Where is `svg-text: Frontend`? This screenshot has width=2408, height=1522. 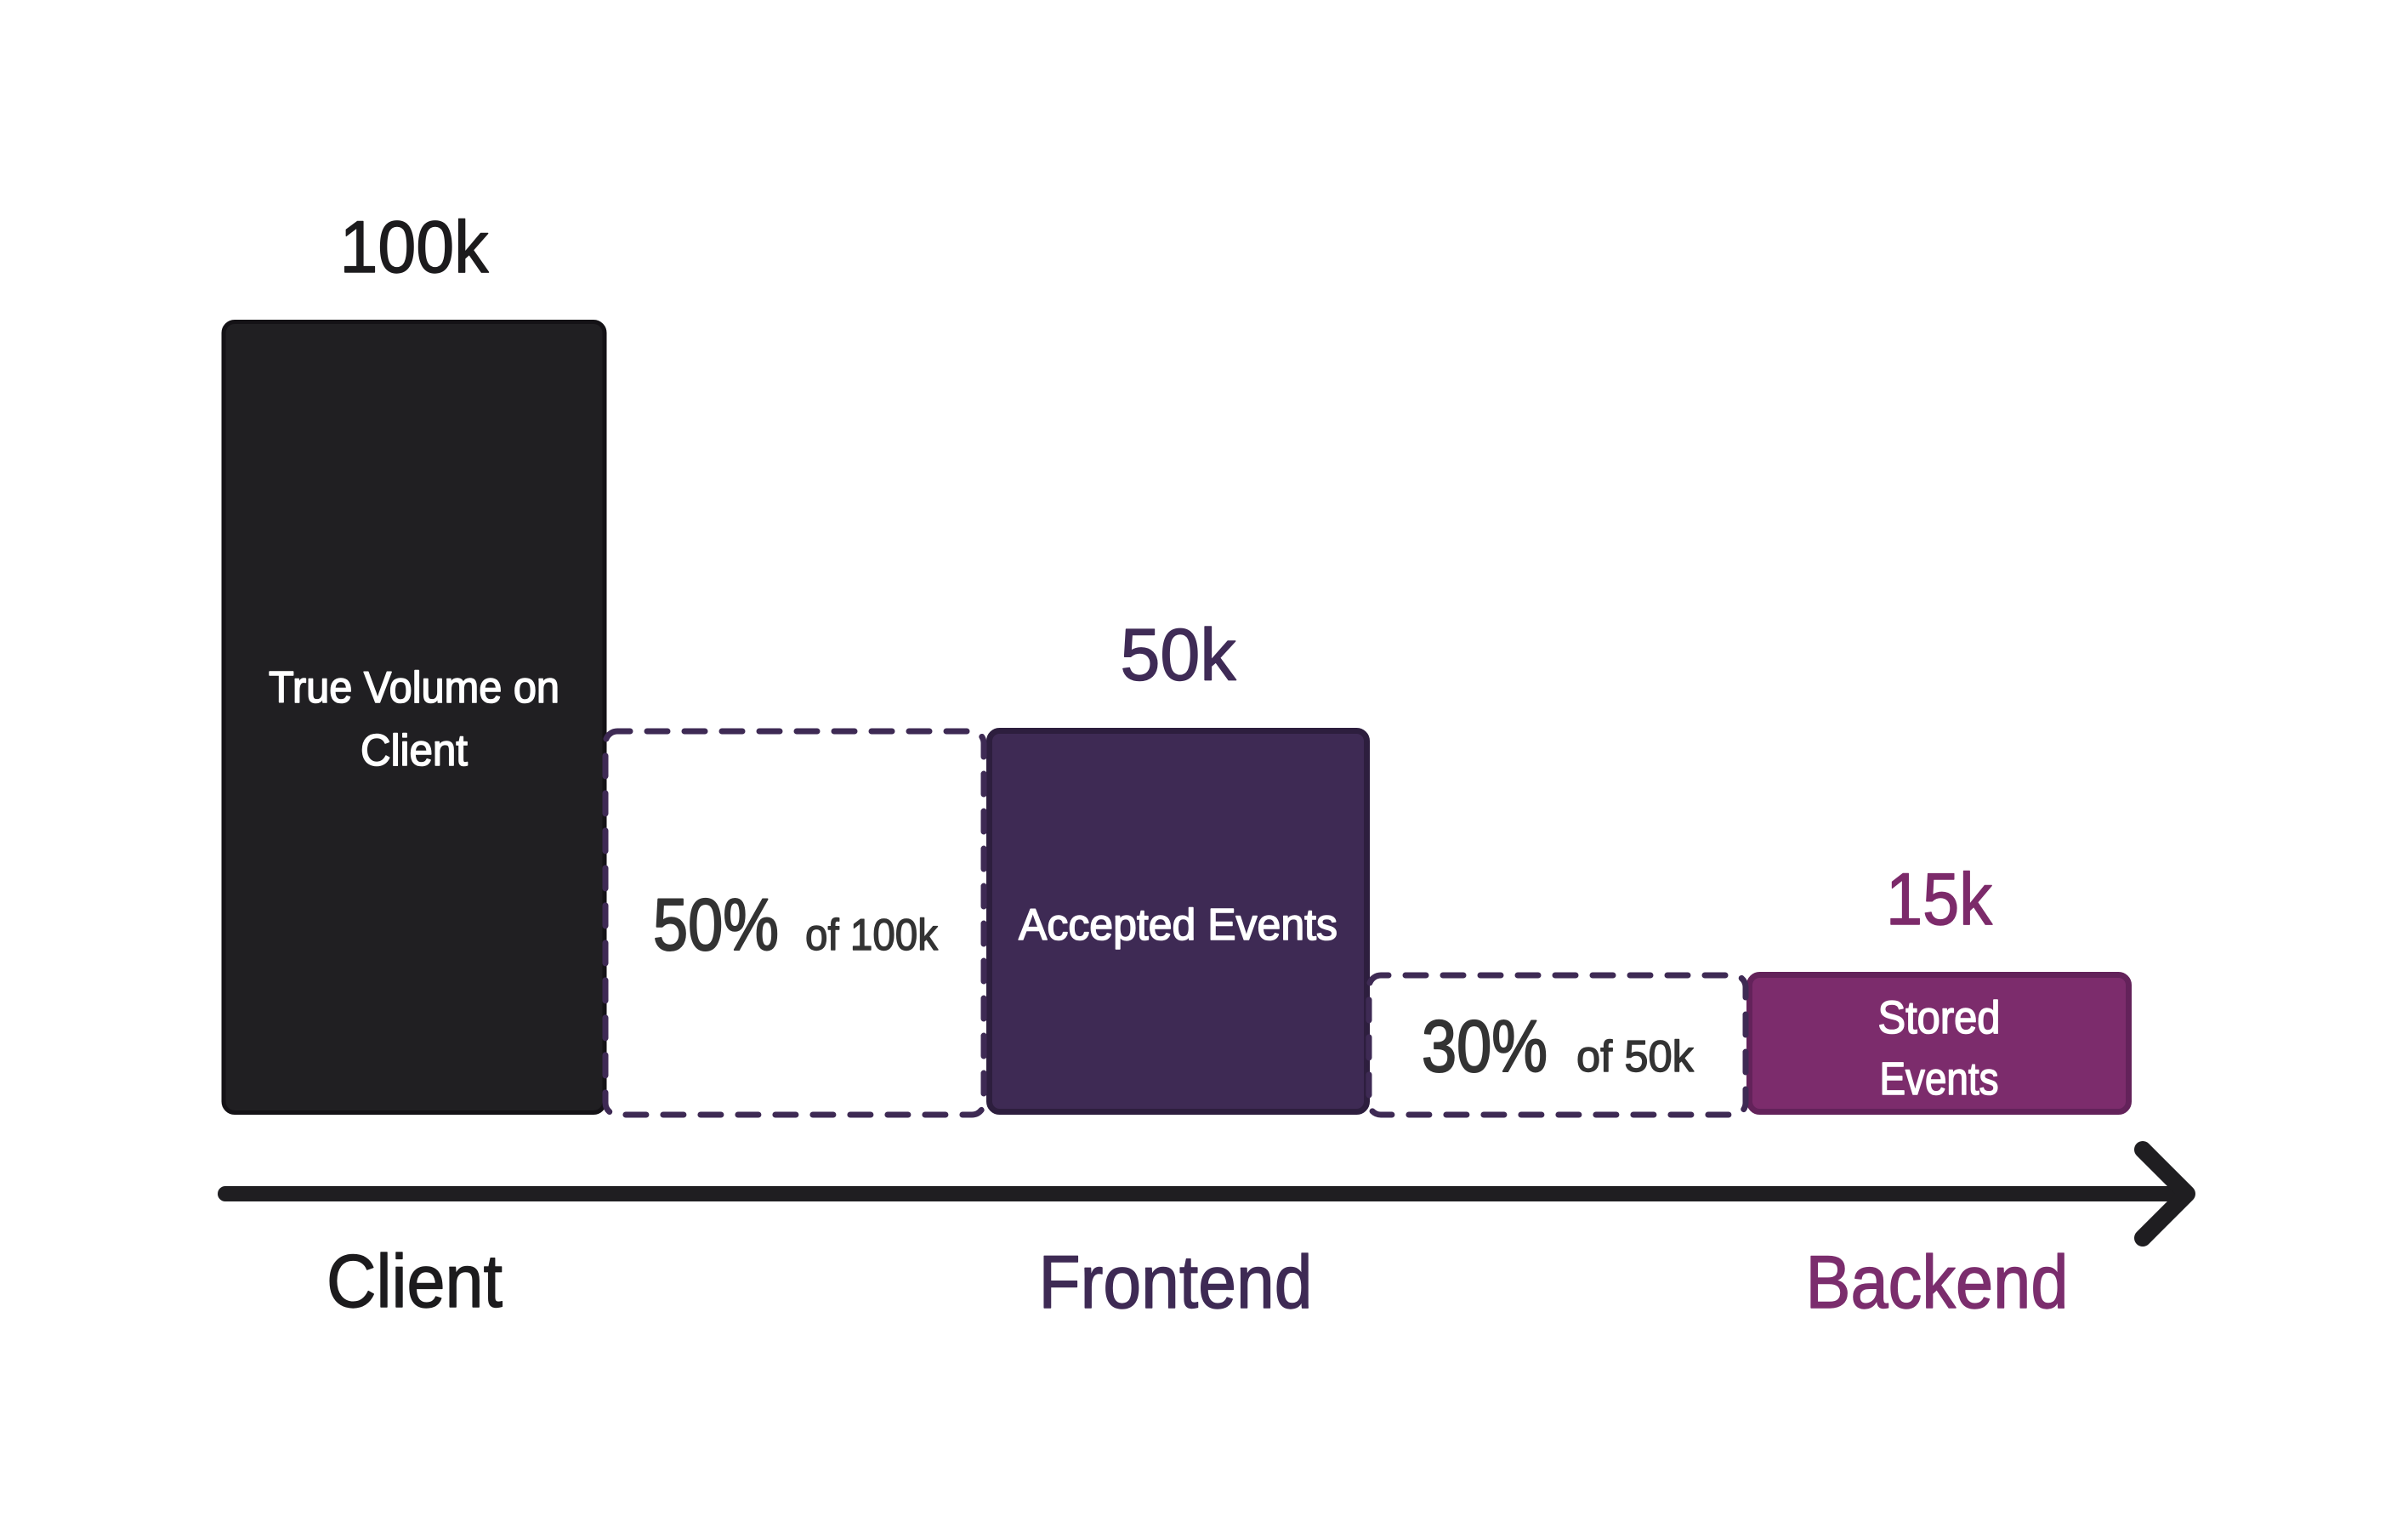 svg-text: Frontend is located at coordinates (1176, 1282).